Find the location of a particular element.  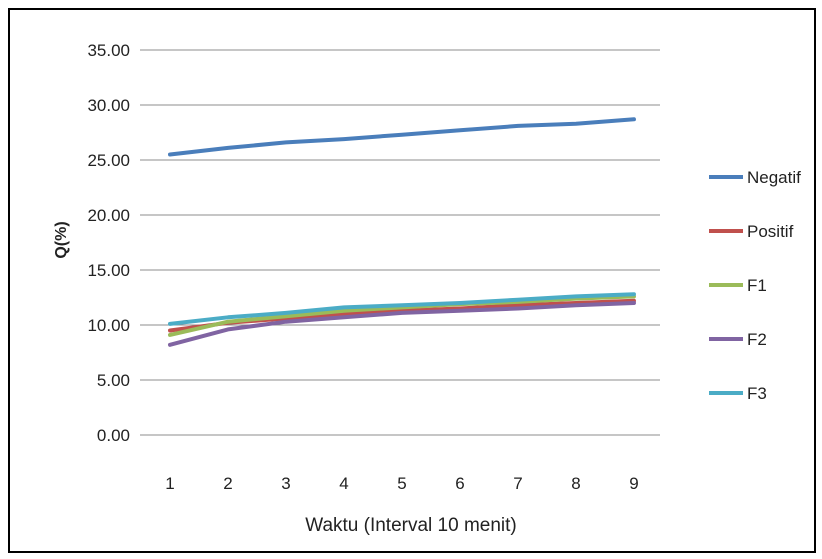

y-tick-labels: 0.00 5.00 10.00 15.00 20.00 25.00 30.00 35.00 is located at coordinates (108, 243).